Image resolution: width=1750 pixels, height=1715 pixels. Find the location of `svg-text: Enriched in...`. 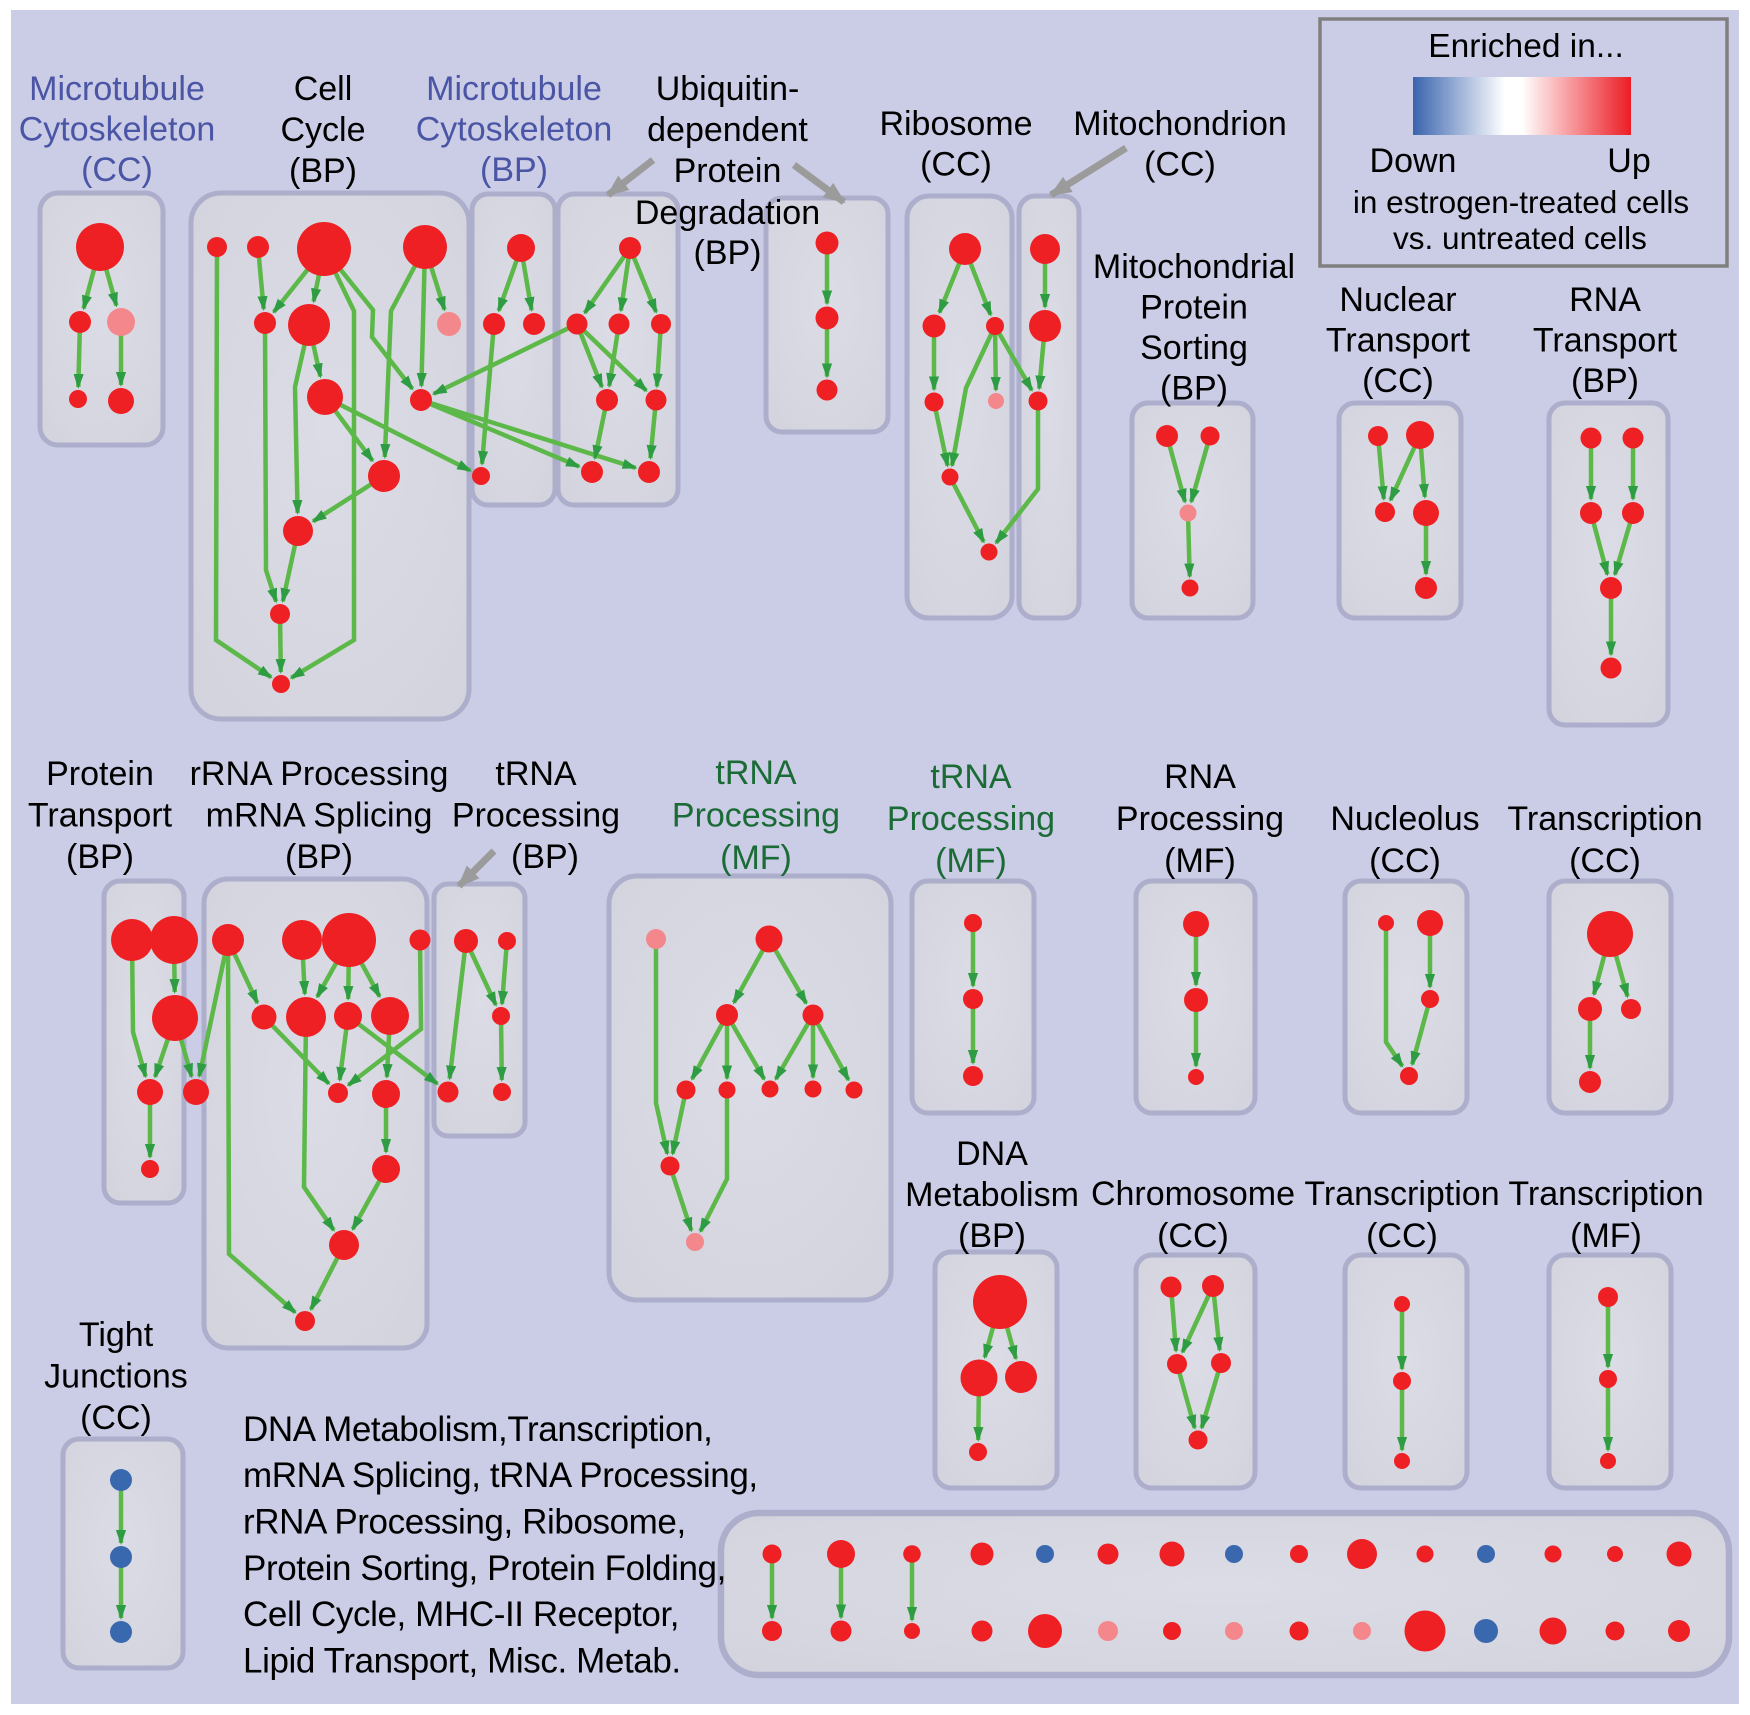

svg-text: Enriched in... is located at coordinates (1526, 46).